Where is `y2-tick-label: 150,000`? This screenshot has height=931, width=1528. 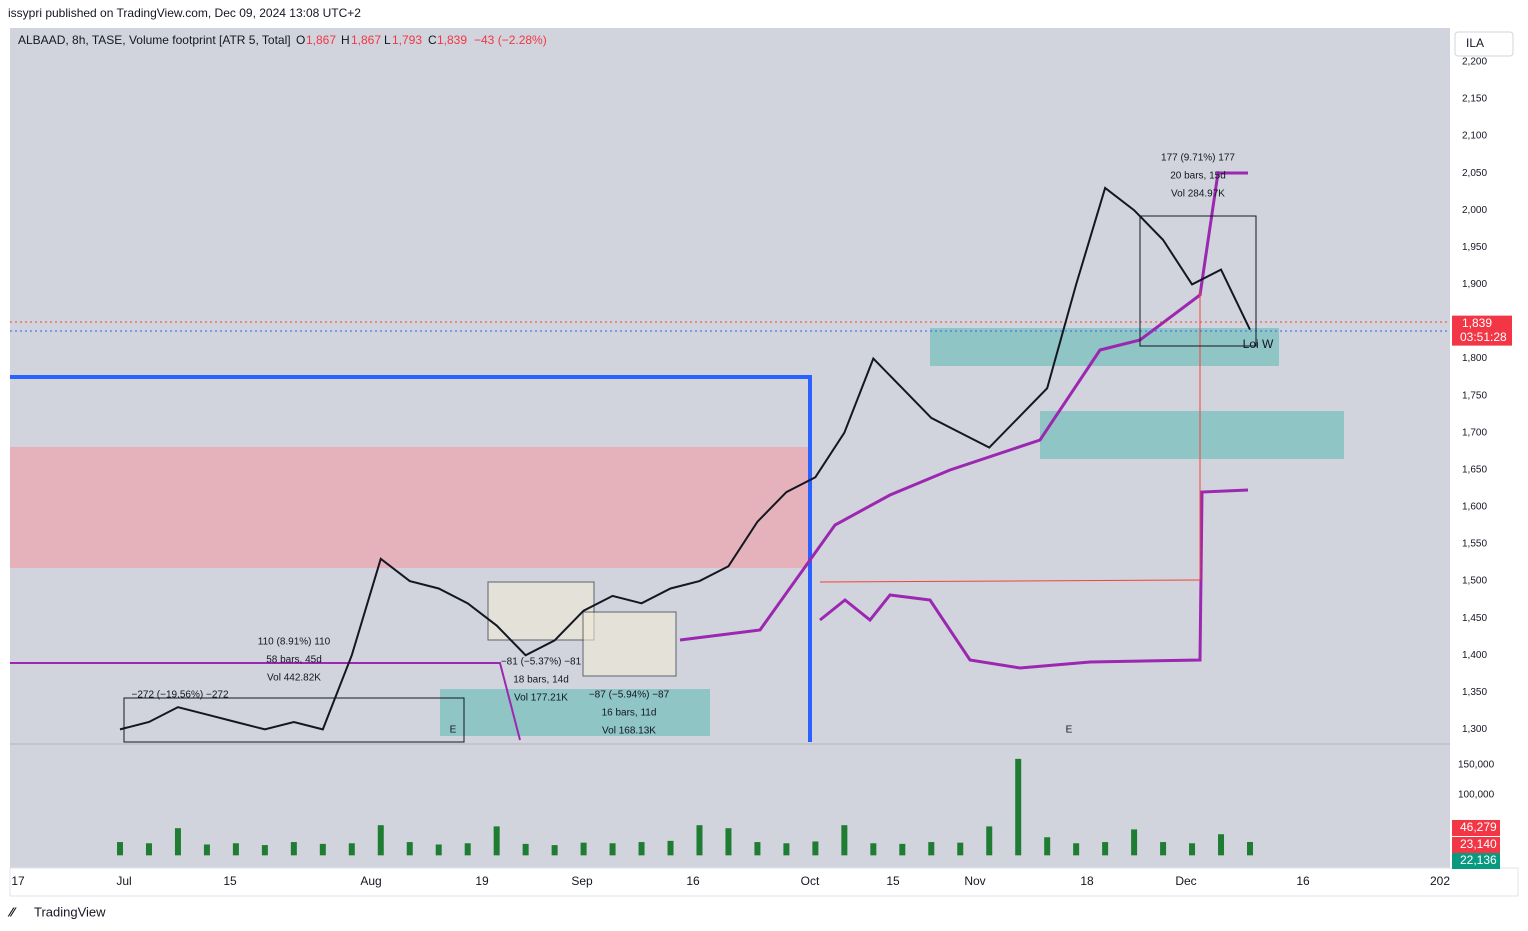 y2-tick-label: 150,000 is located at coordinates (1476, 765).